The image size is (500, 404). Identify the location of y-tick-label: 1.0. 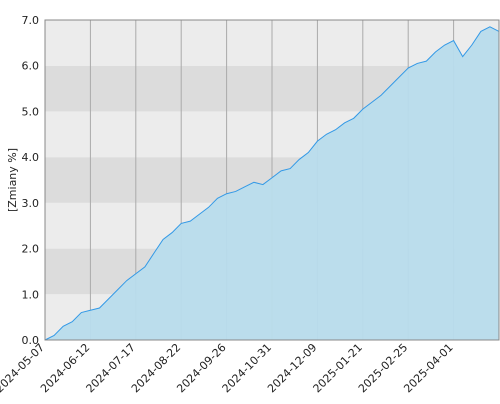
(31, 294).